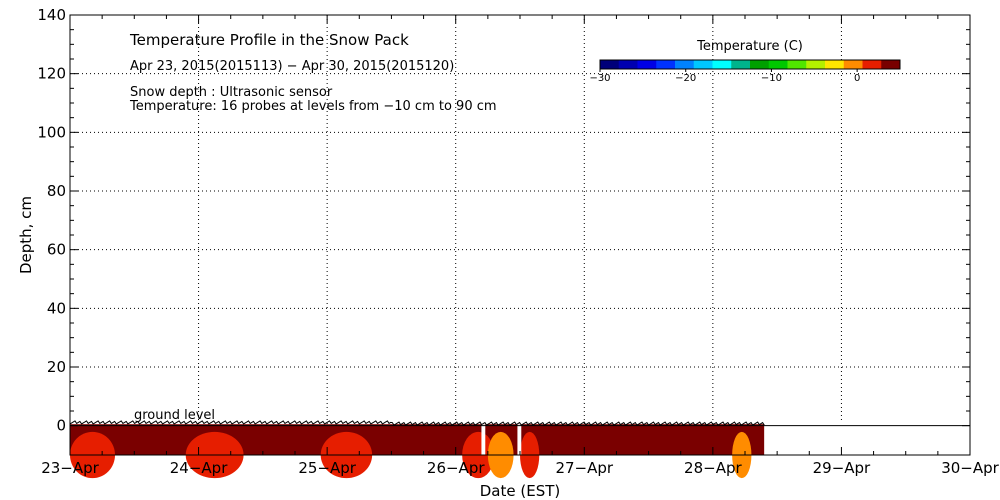 The height and width of the screenshot is (500, 1000). I want to click on x-tick-label: 25−Apr, so click(327, 468).